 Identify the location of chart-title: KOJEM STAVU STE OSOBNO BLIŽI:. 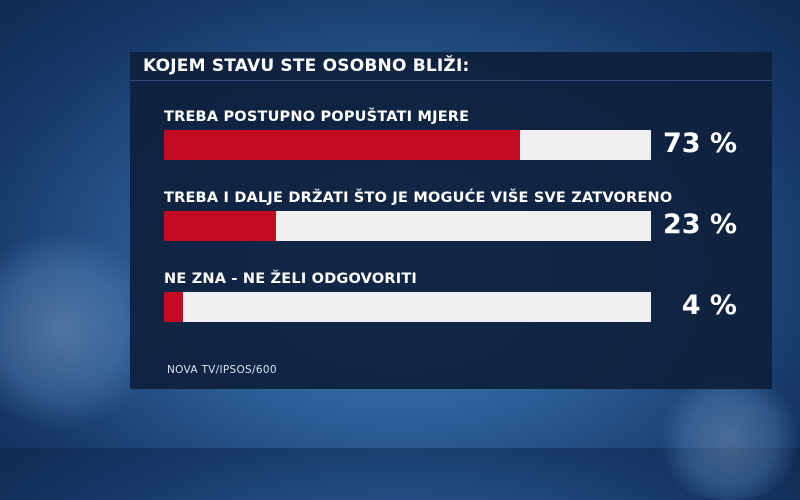
(306, 66).